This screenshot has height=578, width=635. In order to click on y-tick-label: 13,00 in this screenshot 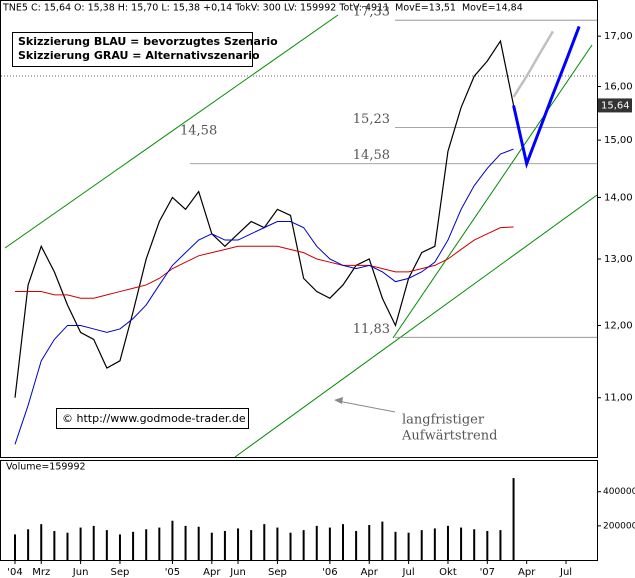, I will do `click(618, 259)`.